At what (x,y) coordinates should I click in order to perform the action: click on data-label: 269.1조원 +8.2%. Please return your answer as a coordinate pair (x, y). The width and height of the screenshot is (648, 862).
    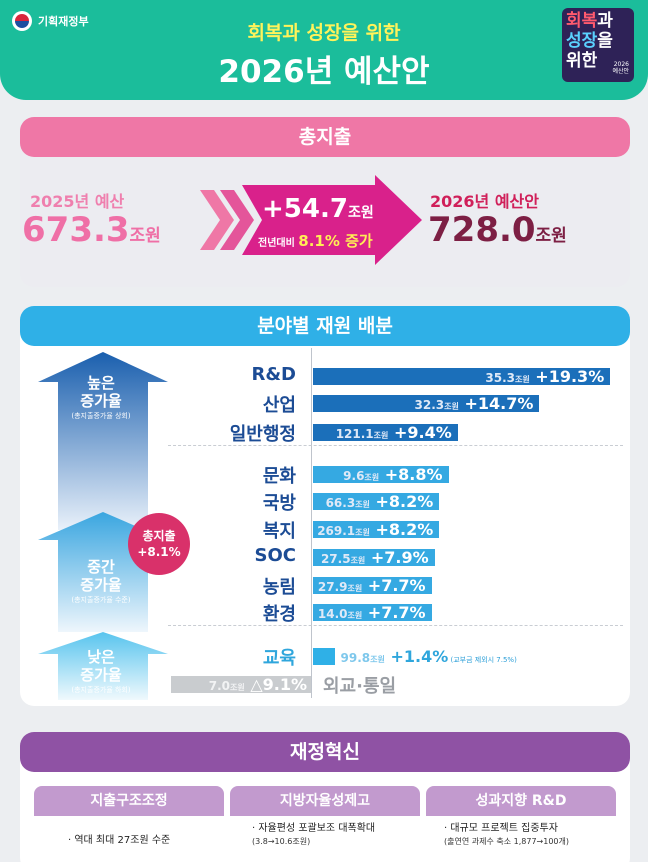
    Looking at the image, I should click on (373, 529).